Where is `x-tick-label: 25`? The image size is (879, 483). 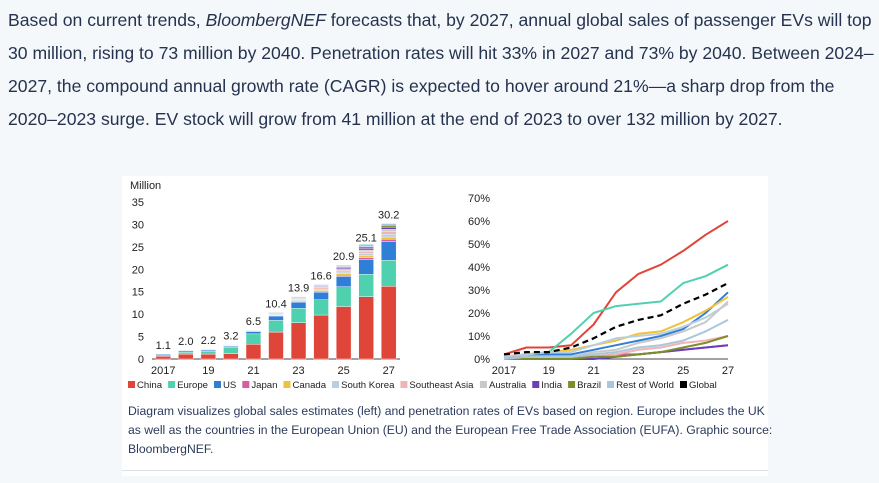 x-tick-label: 25 is located at coordinates (683, 371).